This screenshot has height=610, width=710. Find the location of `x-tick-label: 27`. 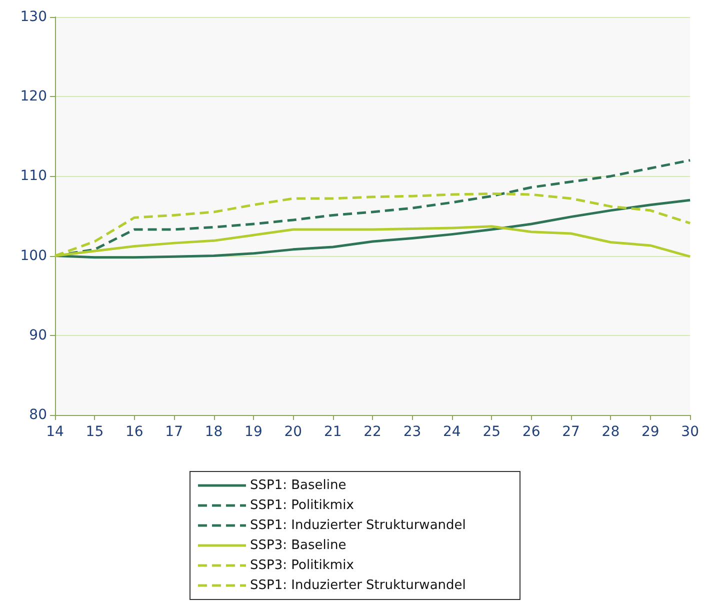

x-tick-label: 27 is located at coordinates (571, 432).